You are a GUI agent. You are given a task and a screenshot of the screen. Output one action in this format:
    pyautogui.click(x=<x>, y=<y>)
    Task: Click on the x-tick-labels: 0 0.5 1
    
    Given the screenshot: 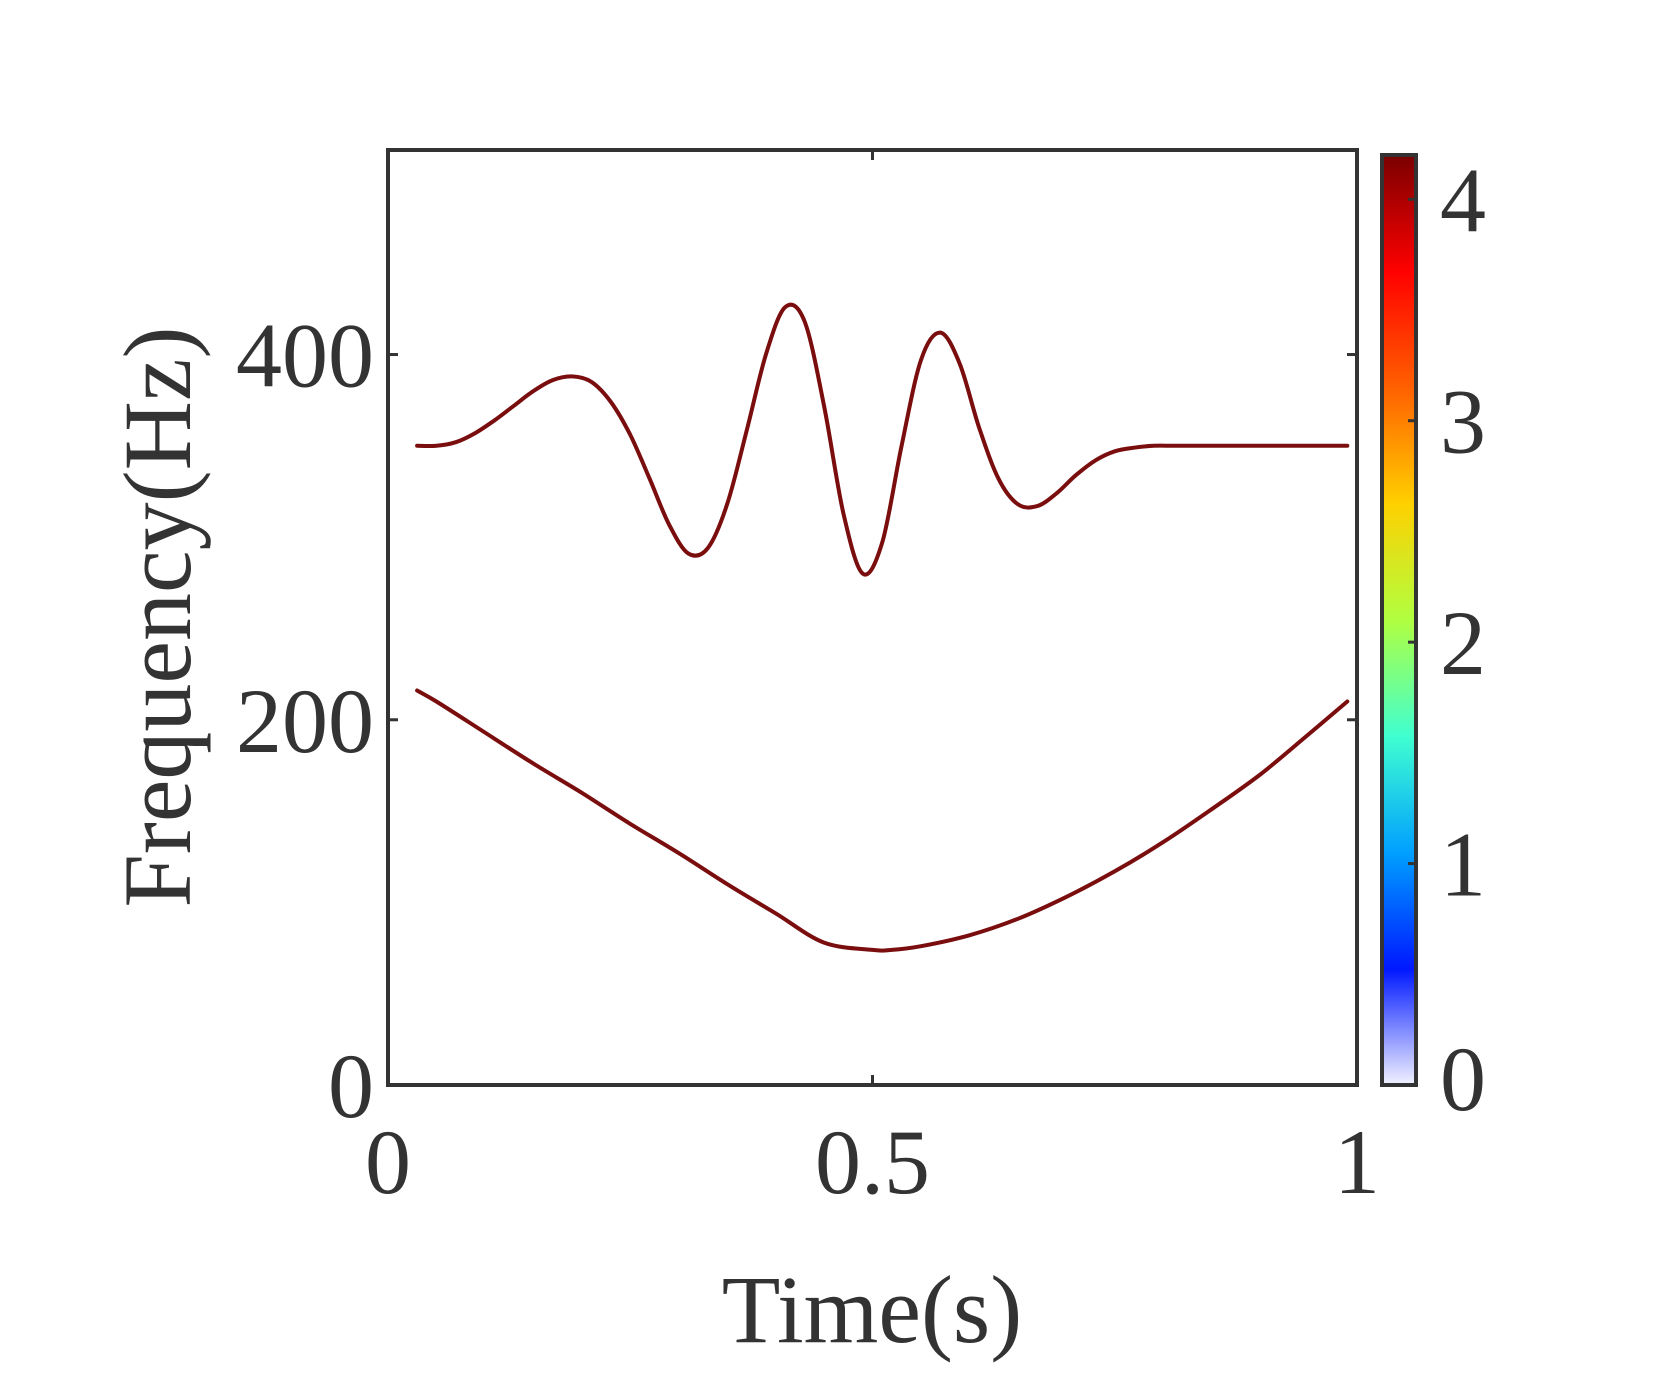 What is the action you would take?
    pyautogui.click(x=872, y=1162)
    